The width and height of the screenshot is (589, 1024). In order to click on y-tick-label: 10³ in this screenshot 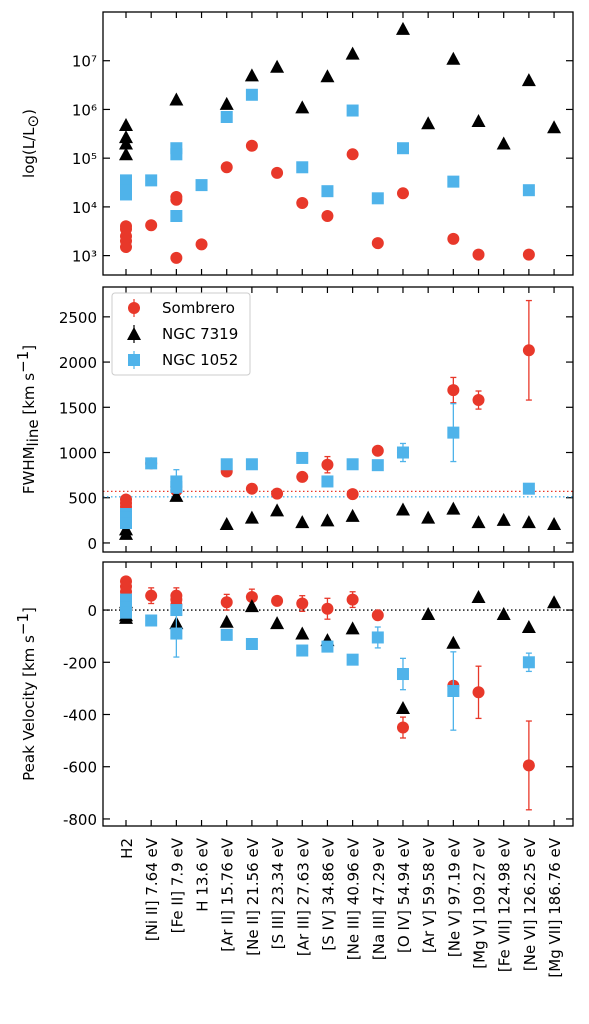, I will do `click(84, 257)`.